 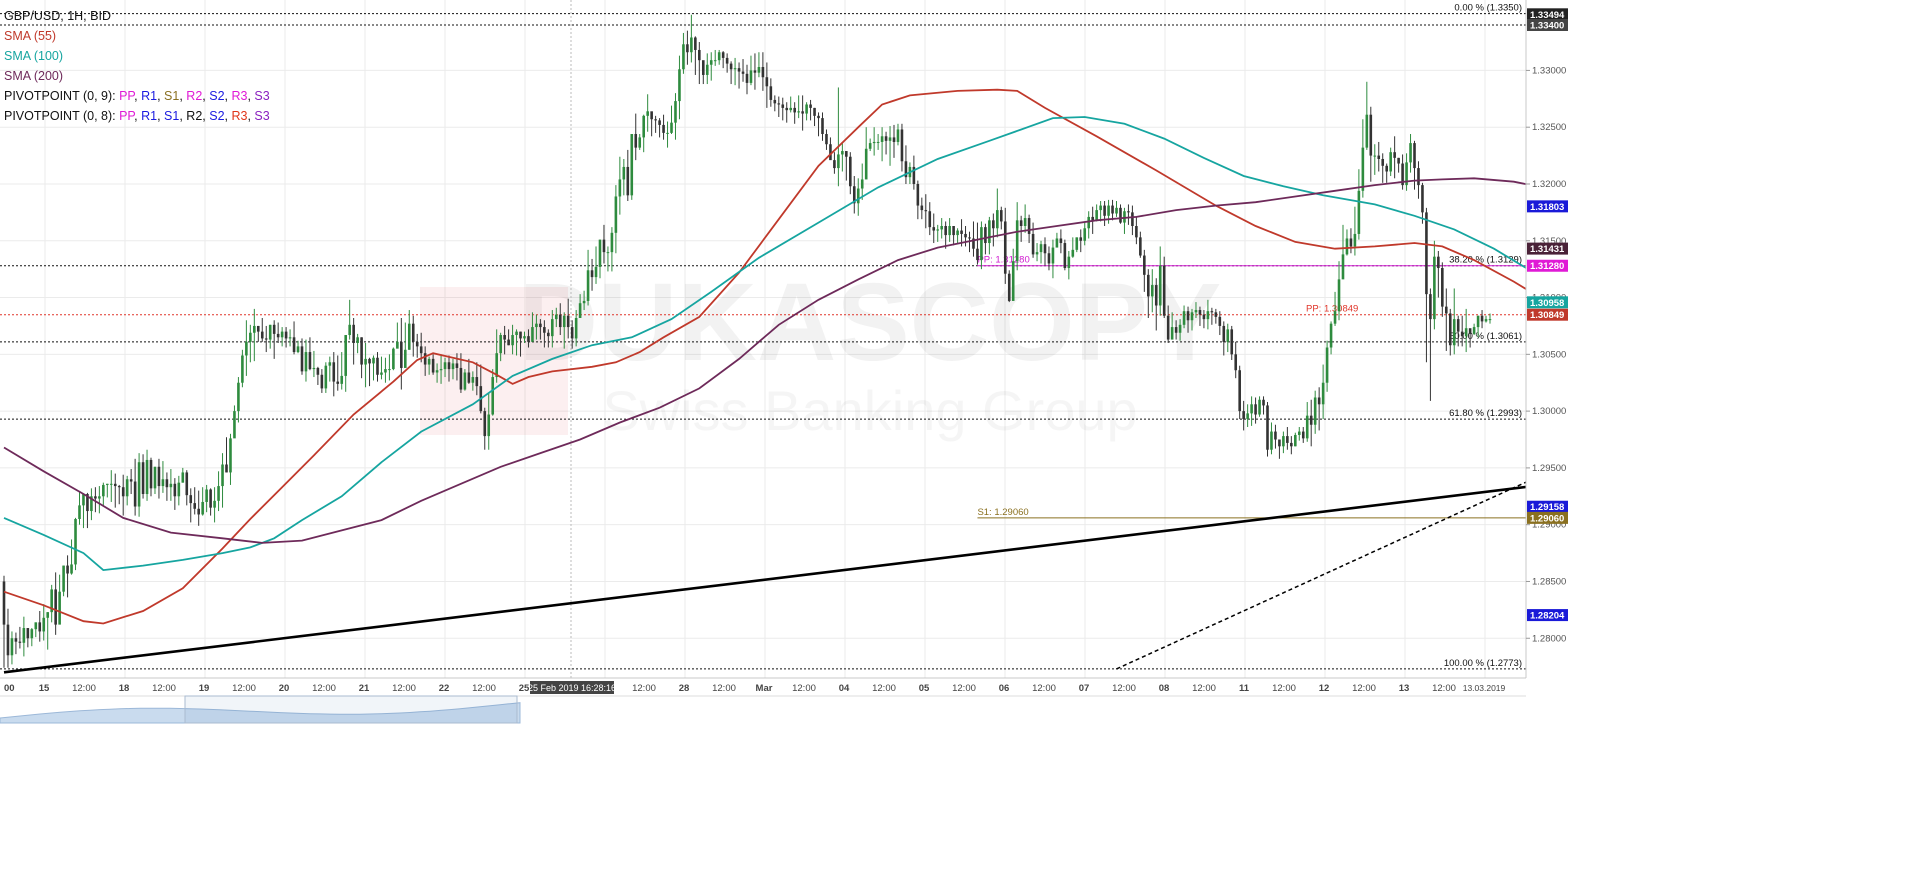 What do you see at coordinates (284, 688) in the screenshot?
I see `time-tick-label: 20` at bounding box center [284, 688].